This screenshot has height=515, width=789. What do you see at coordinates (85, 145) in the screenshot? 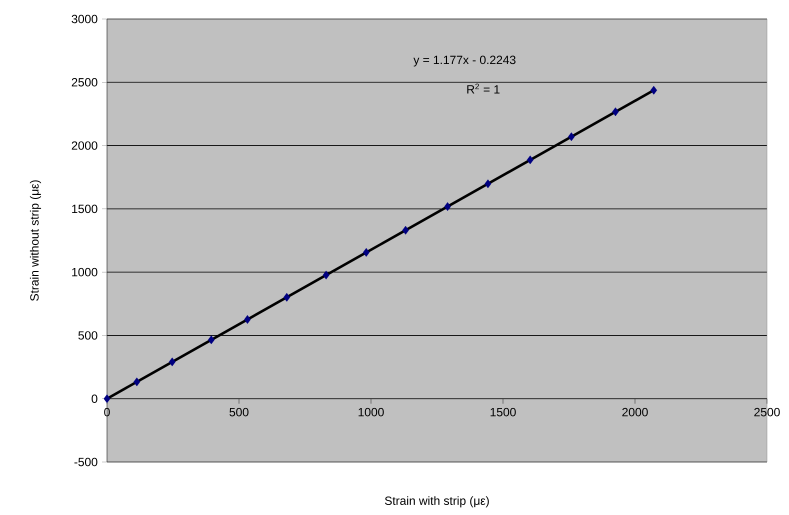
I see `y-tick-label: 2000` at bounding box center [85, 145].